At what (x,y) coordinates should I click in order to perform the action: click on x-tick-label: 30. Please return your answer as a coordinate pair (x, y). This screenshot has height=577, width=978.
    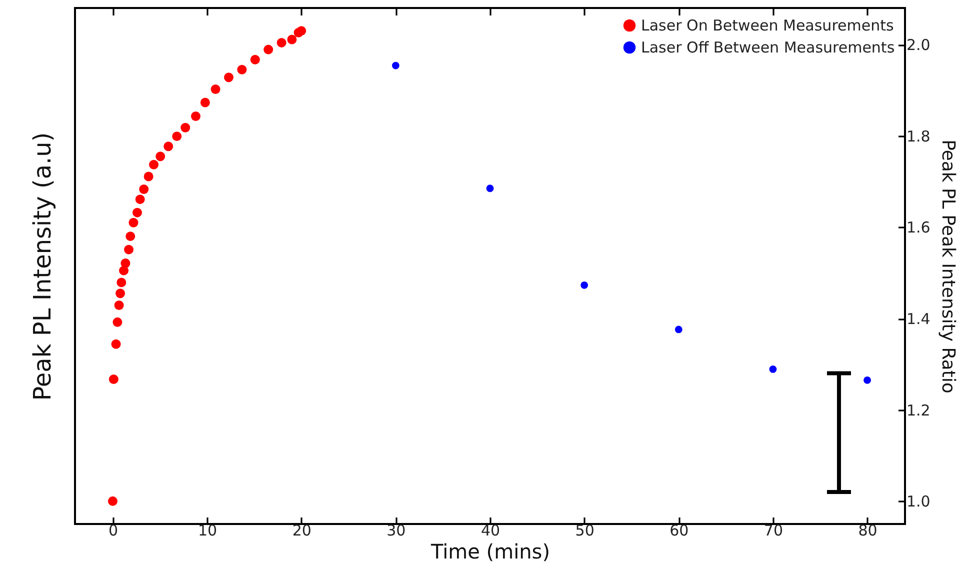
    Looking at the image, I should click on (396, 531).